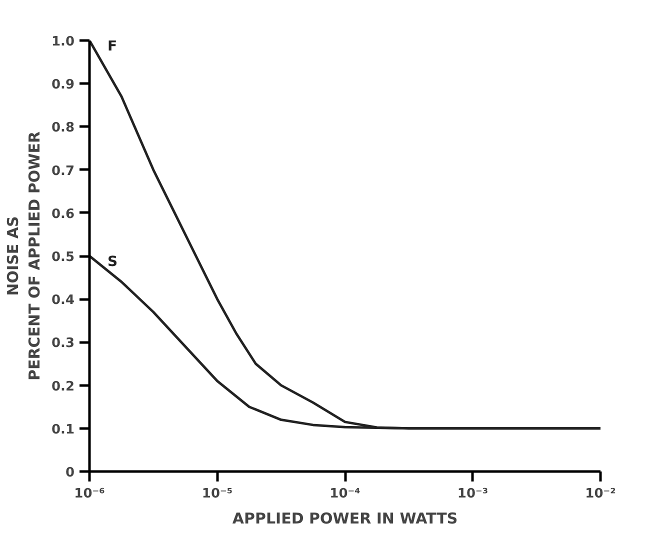 This screenshot has width=646, height=536. What do you see at coordinates (90, 494) in the screenshot?
I see `x-tick-label: 10⁻⁶` at bounding box center [90, 494].